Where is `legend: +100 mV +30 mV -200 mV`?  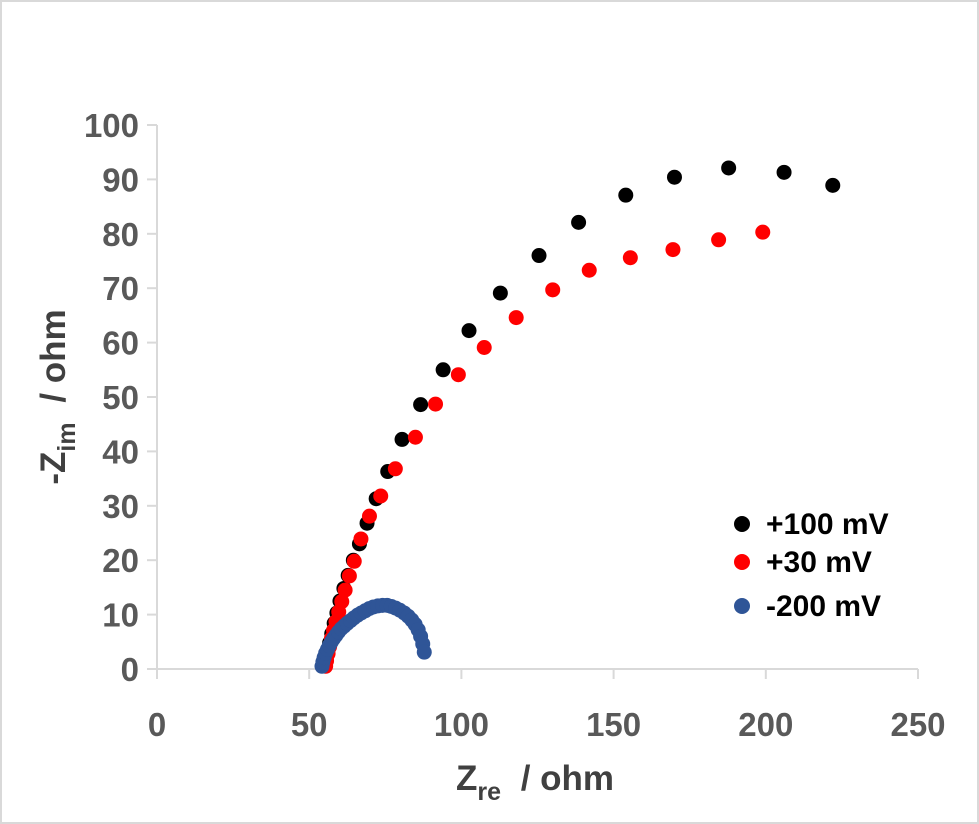
legend: +100 mV +30 mV -200 mV is located at coordinates (811, 565).